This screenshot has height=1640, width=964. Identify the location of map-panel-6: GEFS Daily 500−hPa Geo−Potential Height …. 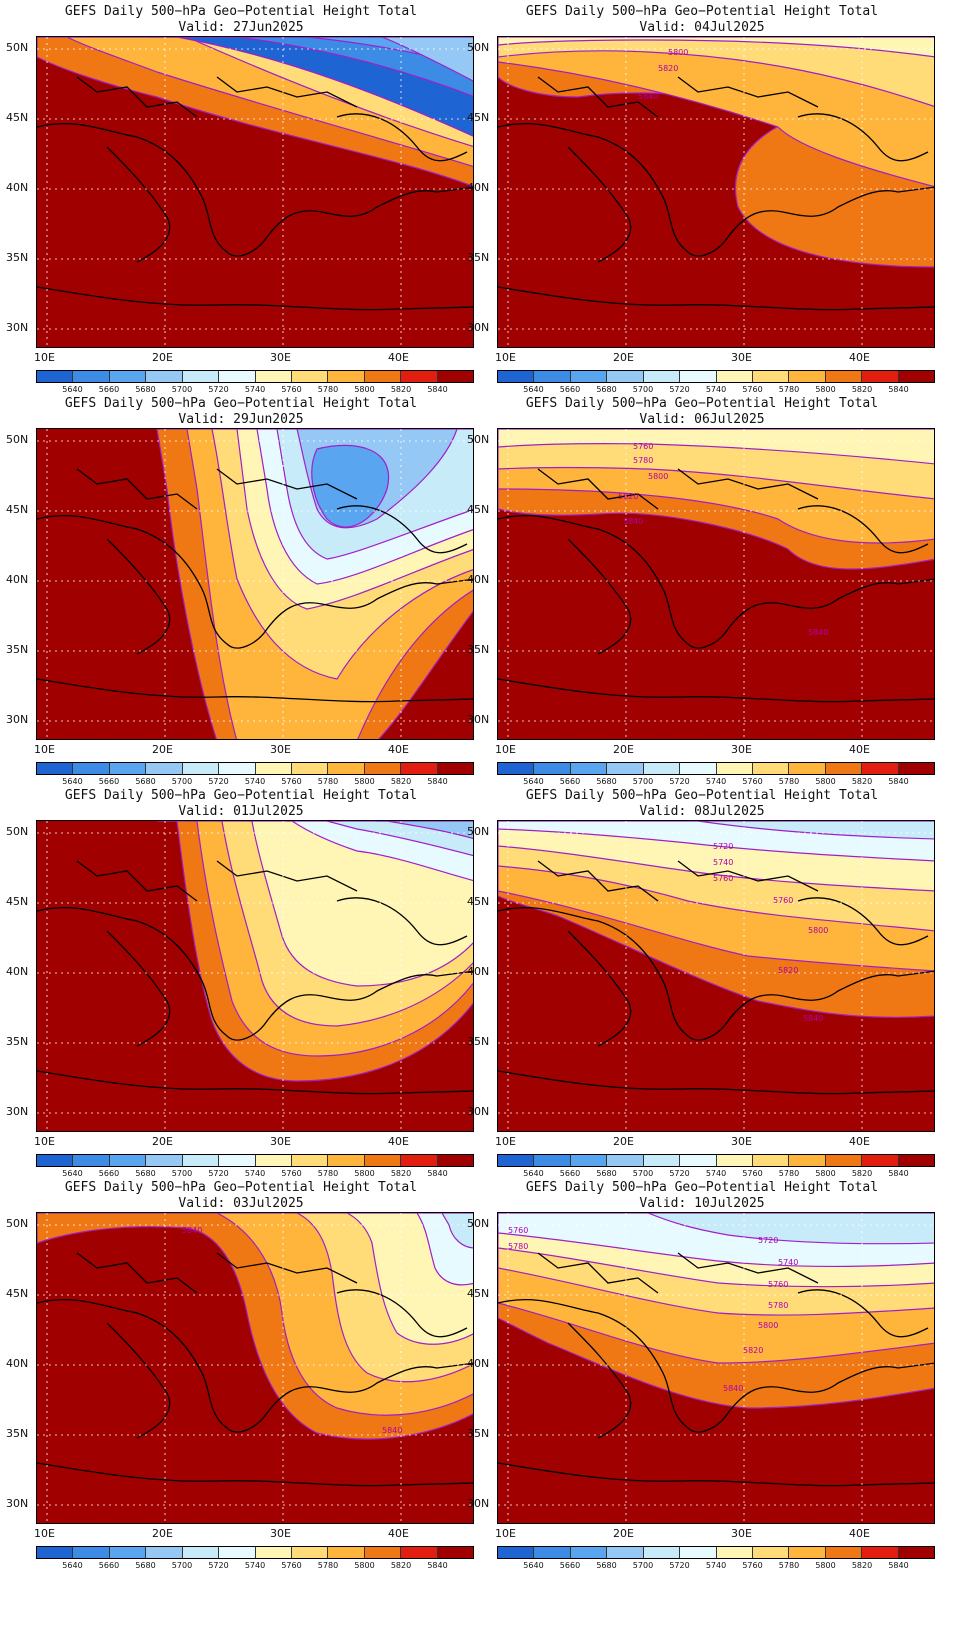
(702, 989).